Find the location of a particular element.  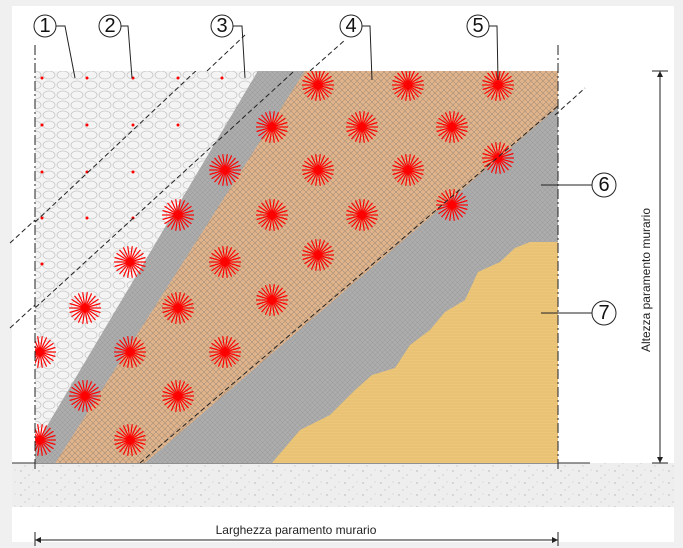

callout-2-label: 2 is located at coordinates (109, 26).